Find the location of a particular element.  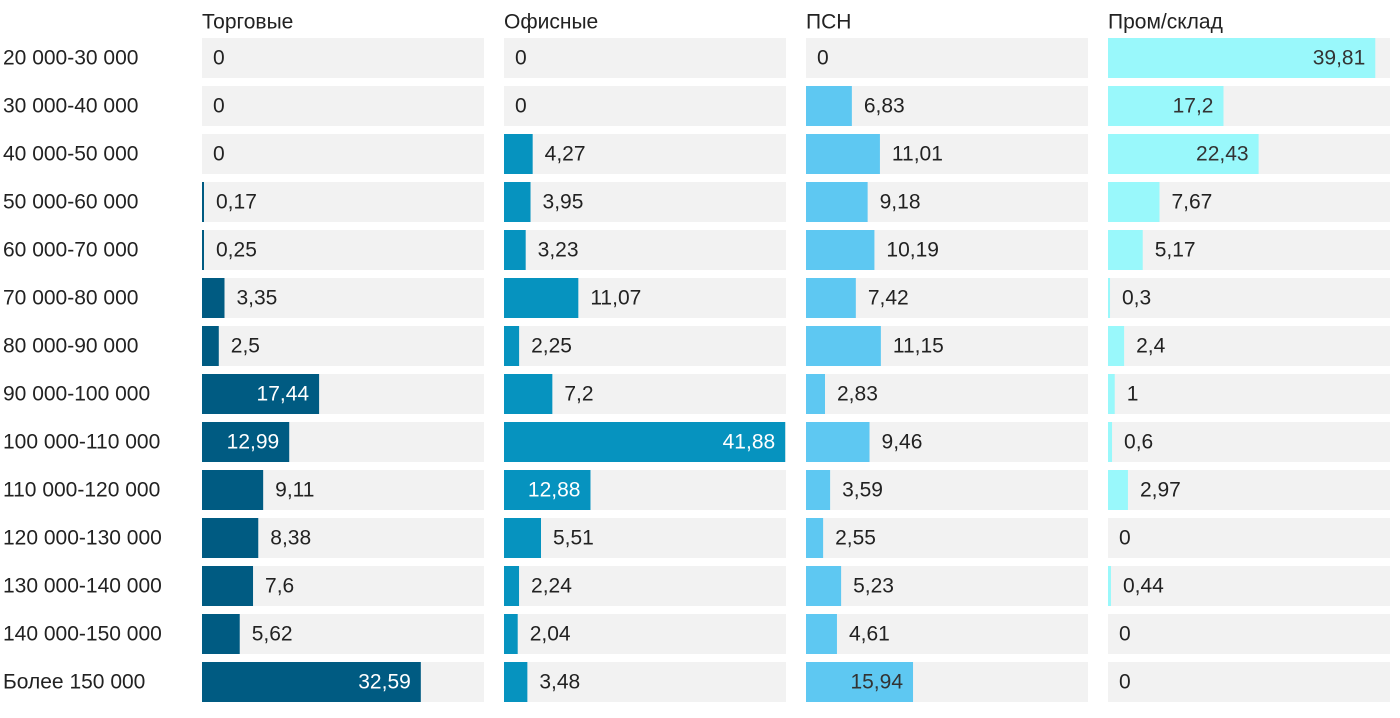

series-2-value-label: 2,04 is located at coordinates (550, 634).